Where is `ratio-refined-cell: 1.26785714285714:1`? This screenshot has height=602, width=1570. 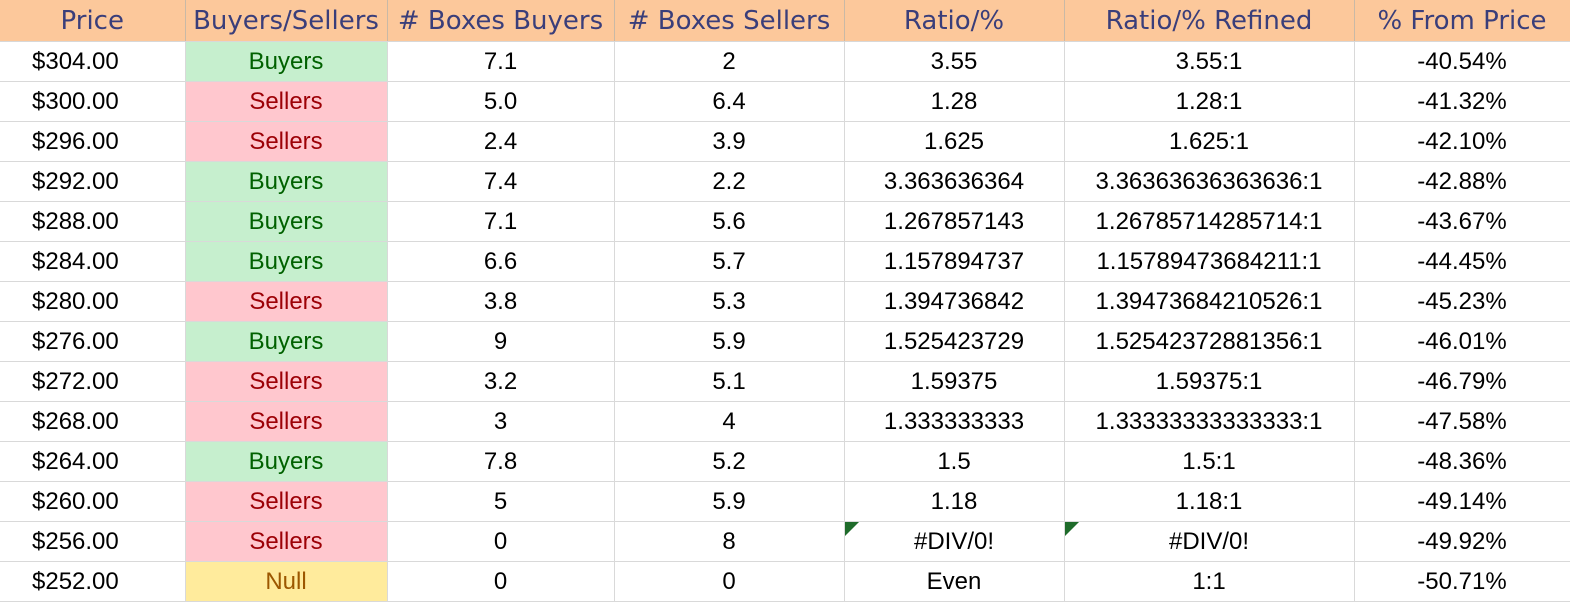 ratio-refined-cell: 1.26785714285714:1 is located at coordinates (1209, 221).